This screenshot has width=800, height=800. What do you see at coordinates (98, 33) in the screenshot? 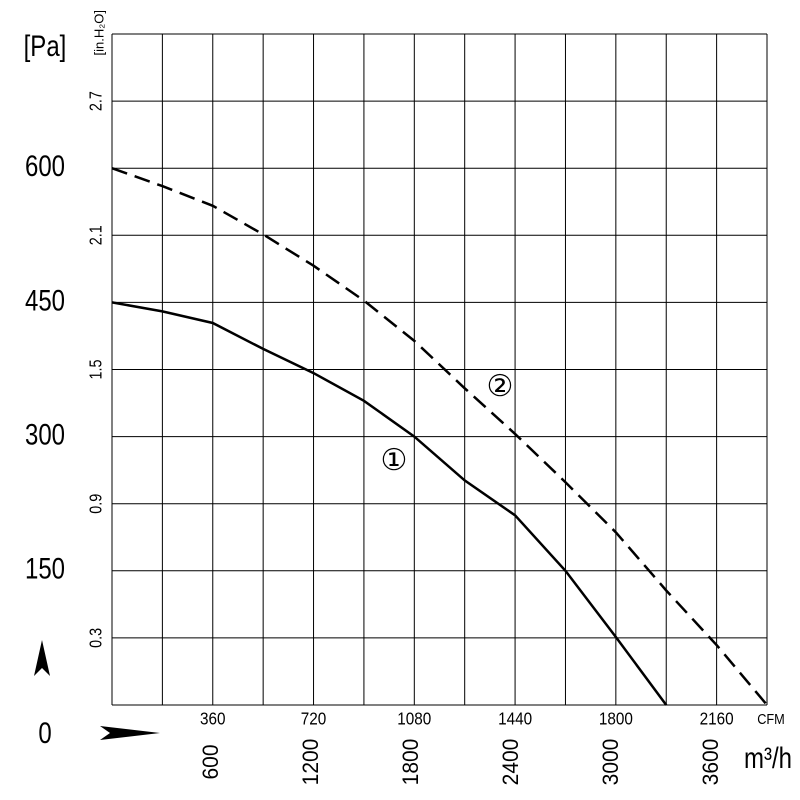
I see `y2-axis-label: [in.H₂O]` at bounding box center [98, 33].